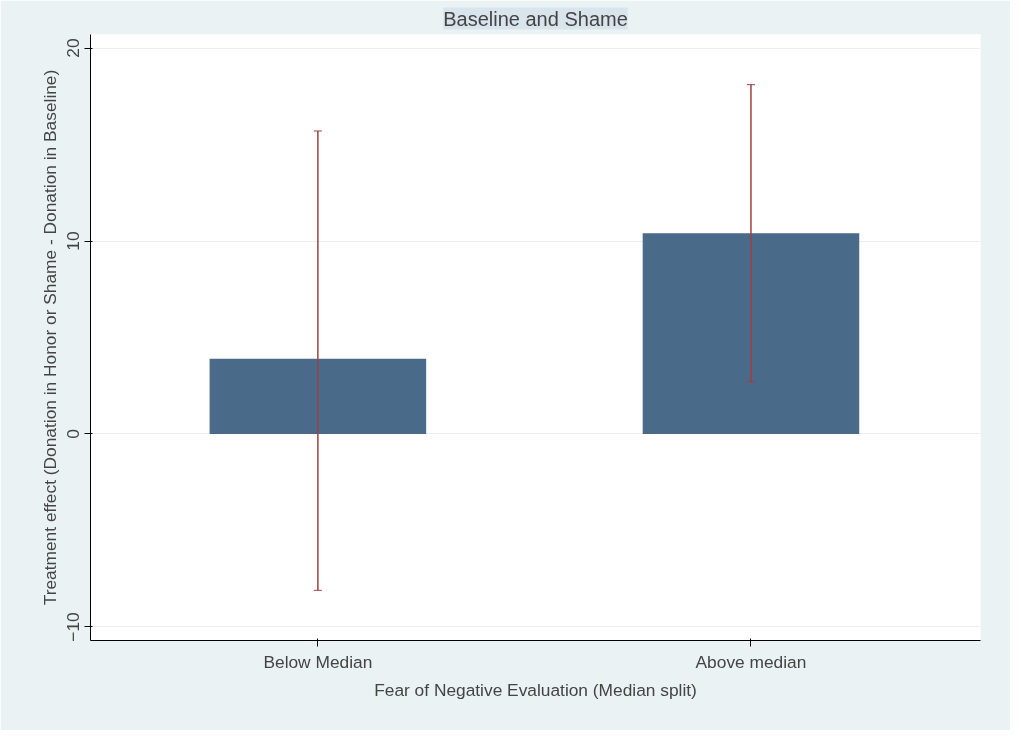 The width and height of the screenshot is (1021, 740). What do you see at coordinates (751, 661) in the screenshot?
I see `x-tick-label: Above median` at bounding box center [751, 661].